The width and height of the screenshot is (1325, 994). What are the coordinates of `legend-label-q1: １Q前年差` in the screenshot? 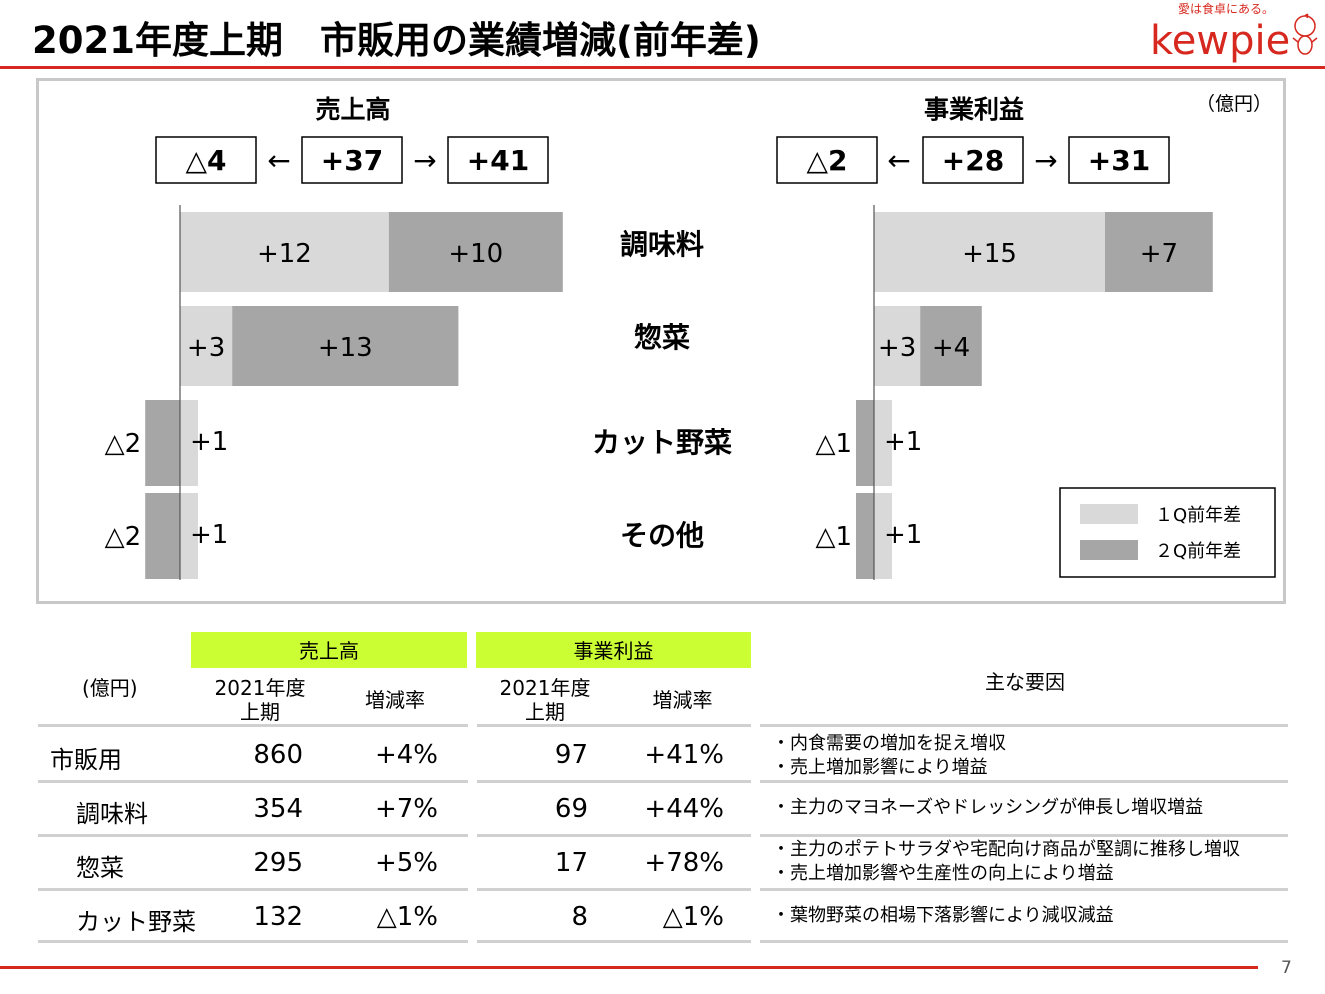 It's located at (1198, 515).